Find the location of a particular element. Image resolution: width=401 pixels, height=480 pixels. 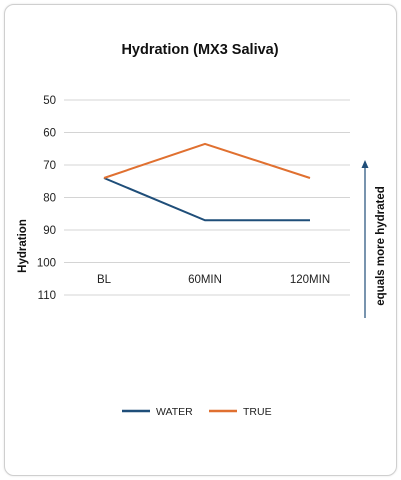

y-tick-label: 90 is located at coordinates (49, 231).